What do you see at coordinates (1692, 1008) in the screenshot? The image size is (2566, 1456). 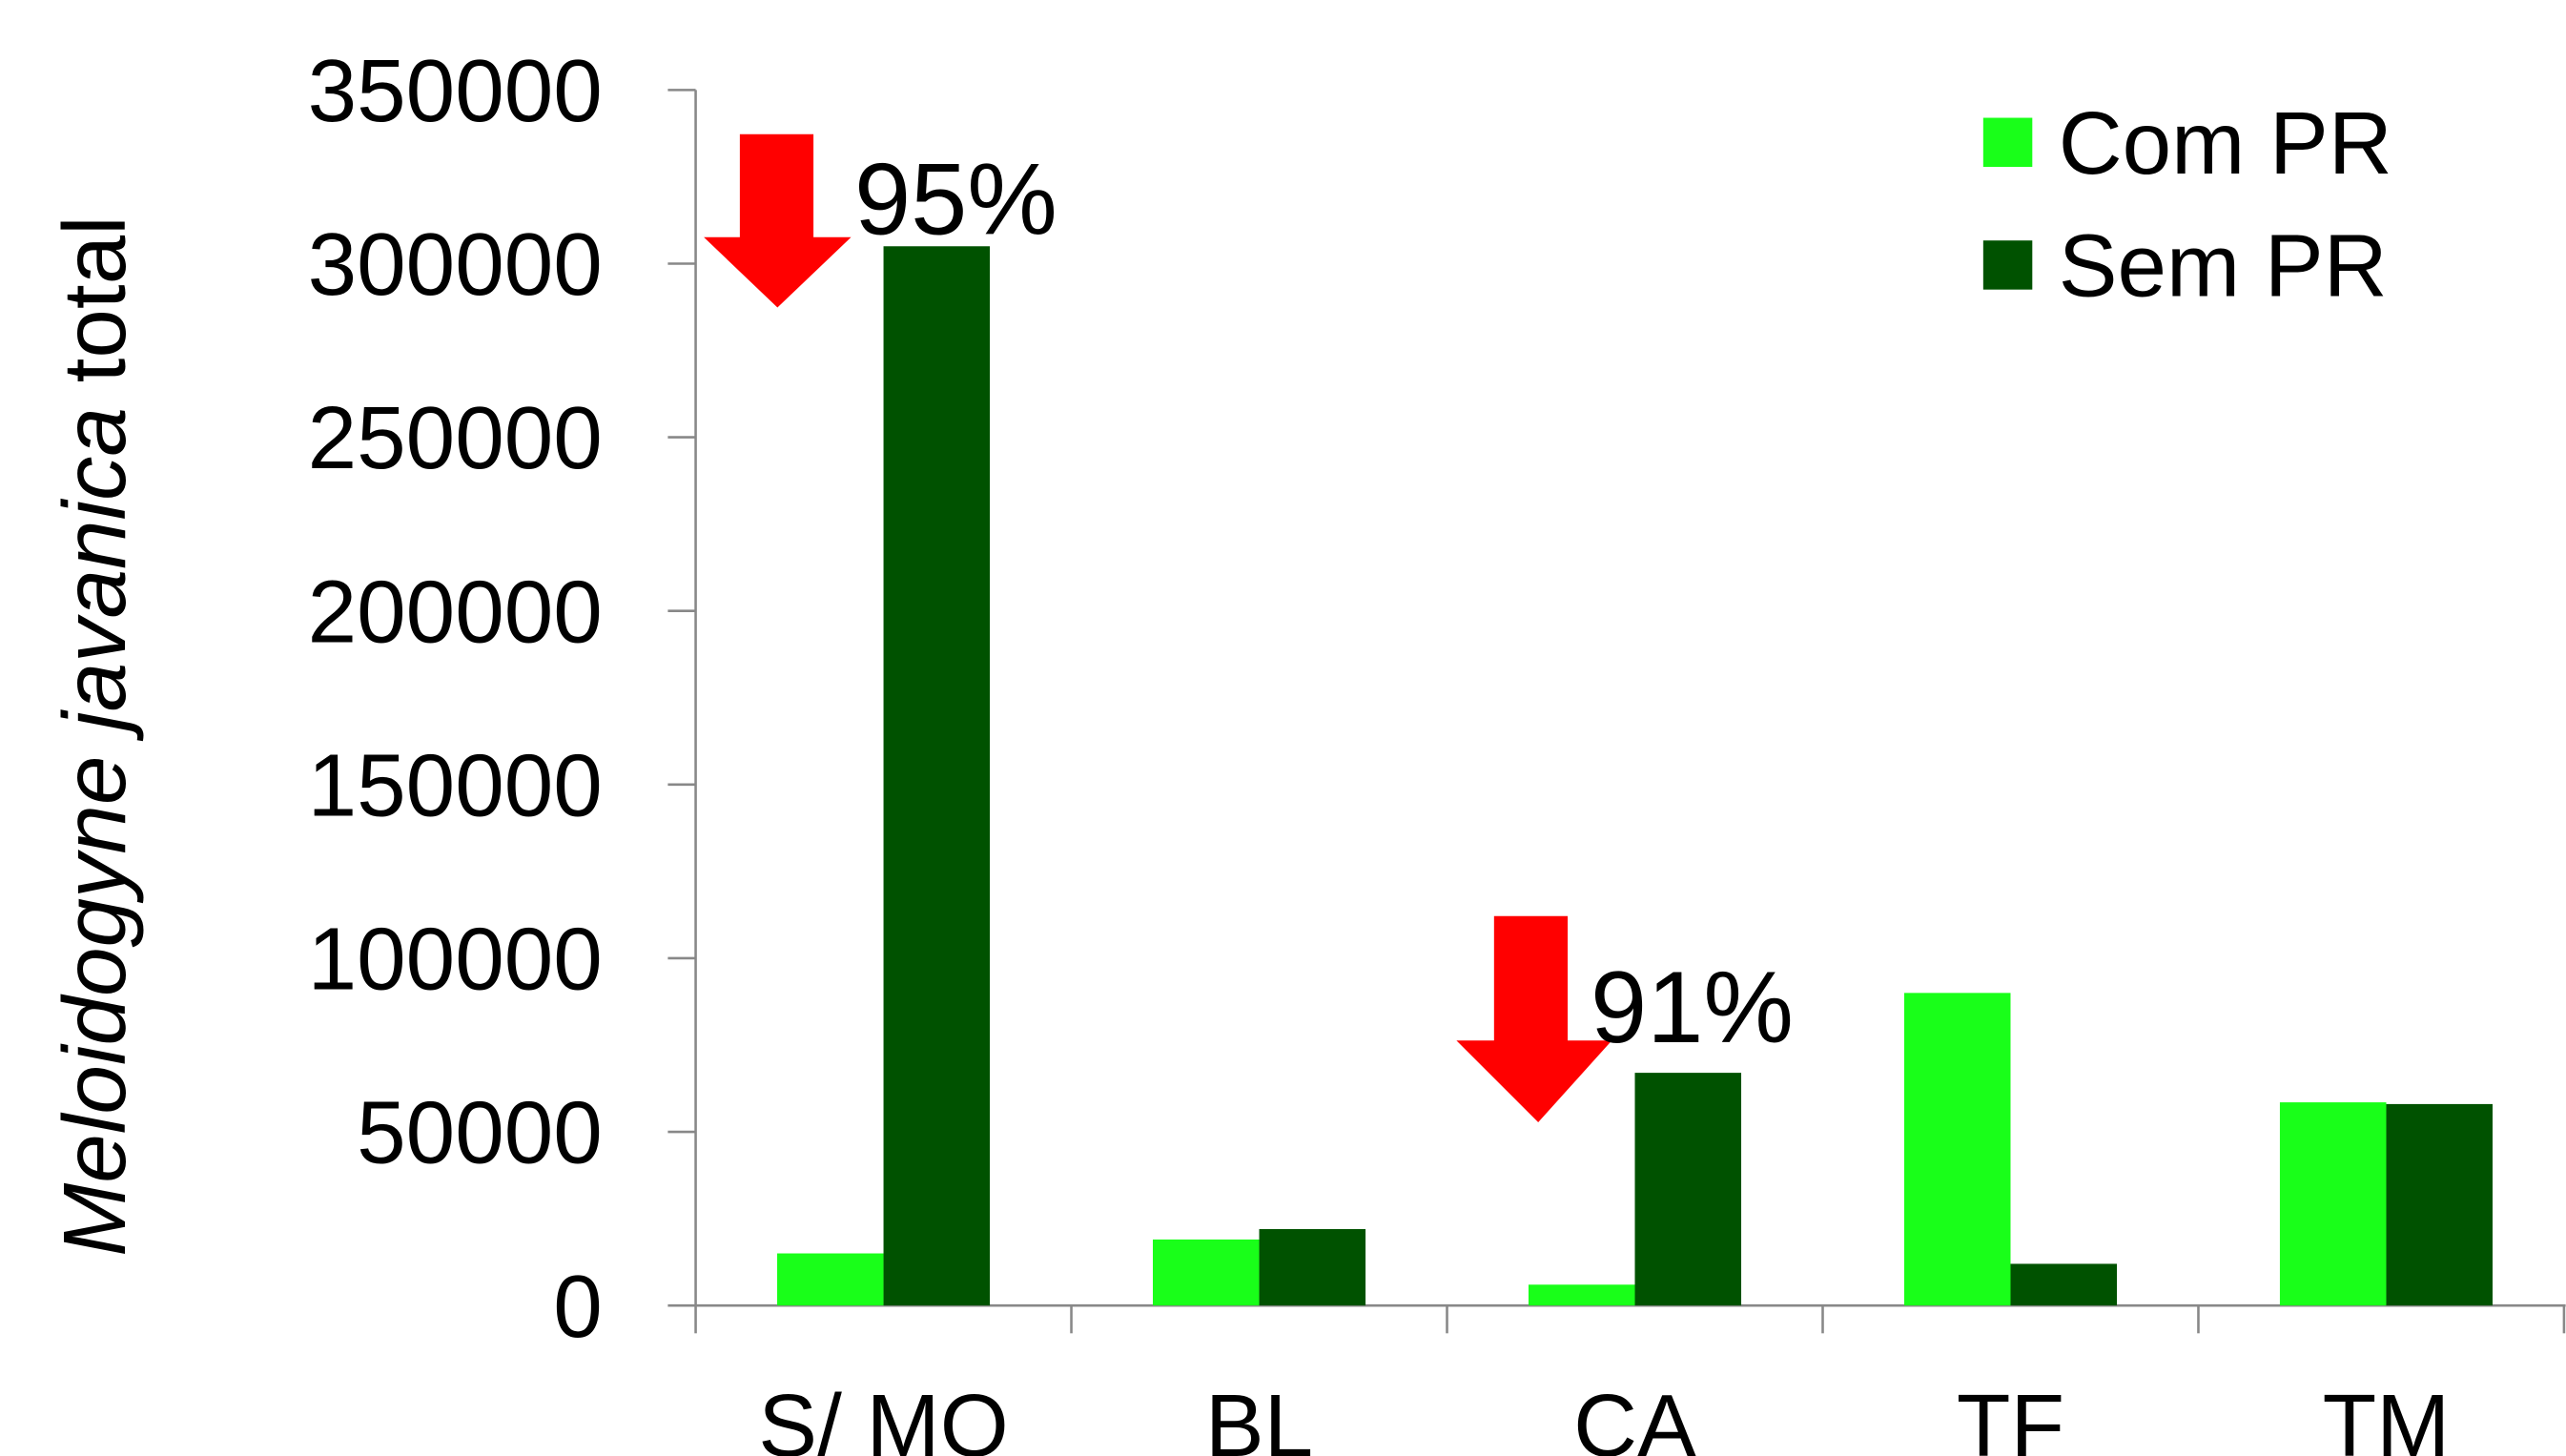 I see `annotation: 91%` at bounding box center [1692, 1008].